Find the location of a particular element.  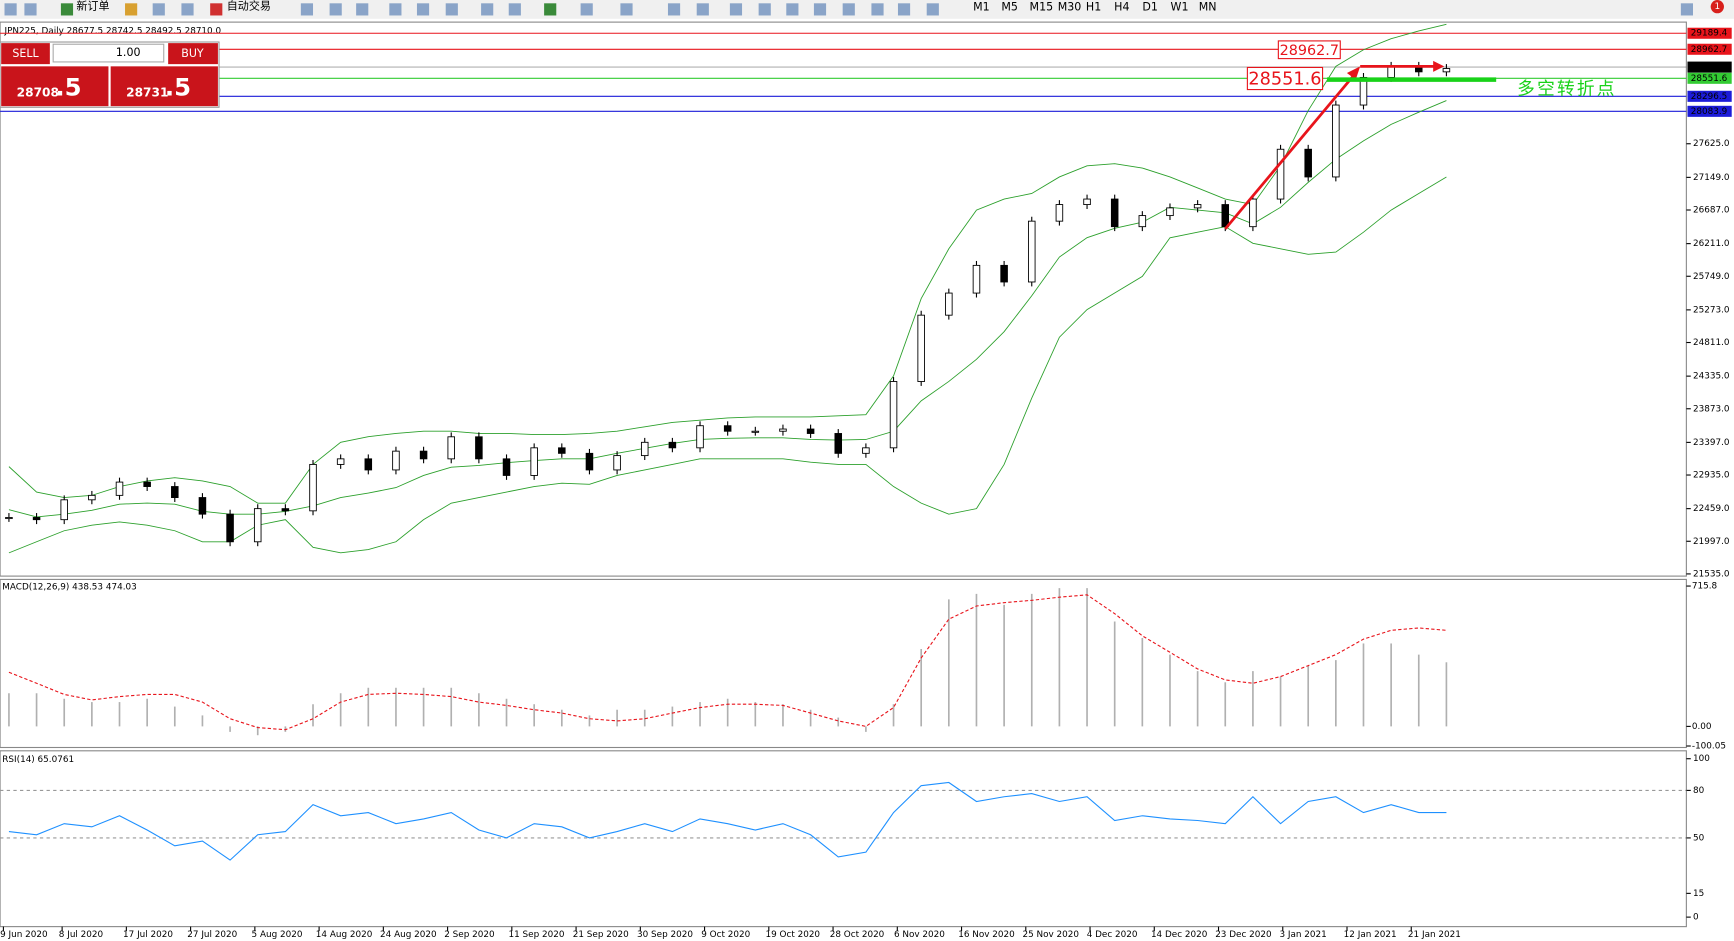

y-tick-label: 22459.0 is located at coordinates (1711, 509).